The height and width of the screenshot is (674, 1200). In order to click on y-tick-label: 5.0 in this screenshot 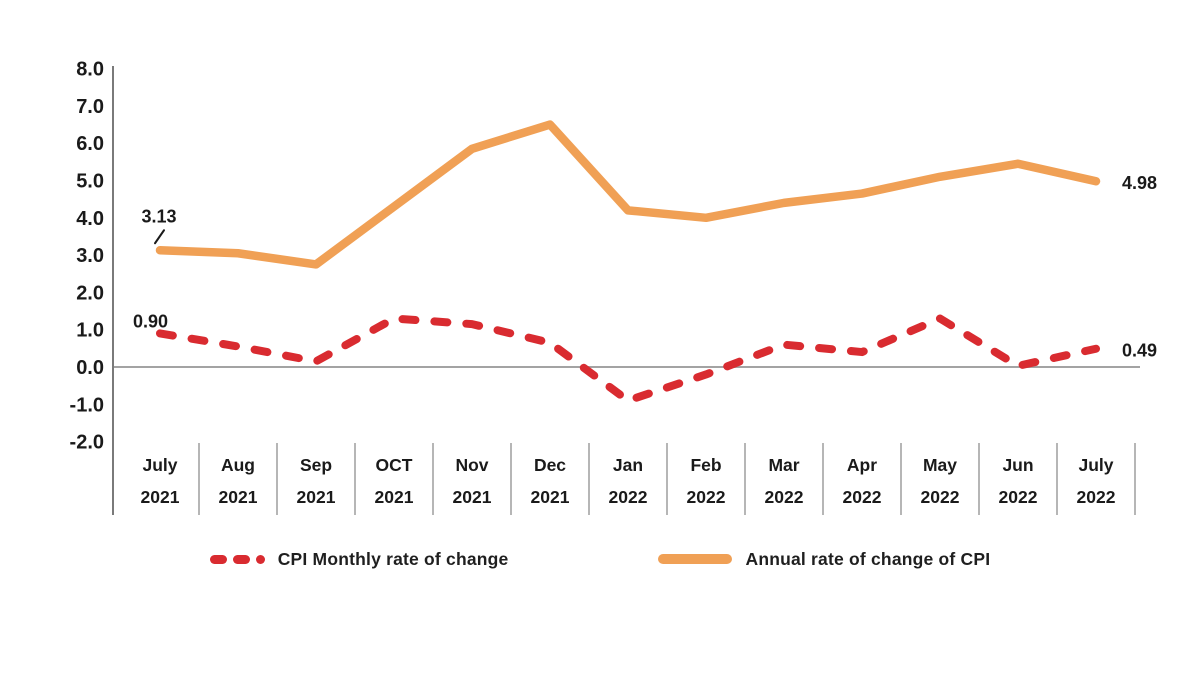, I will do `click(90, 182)`.